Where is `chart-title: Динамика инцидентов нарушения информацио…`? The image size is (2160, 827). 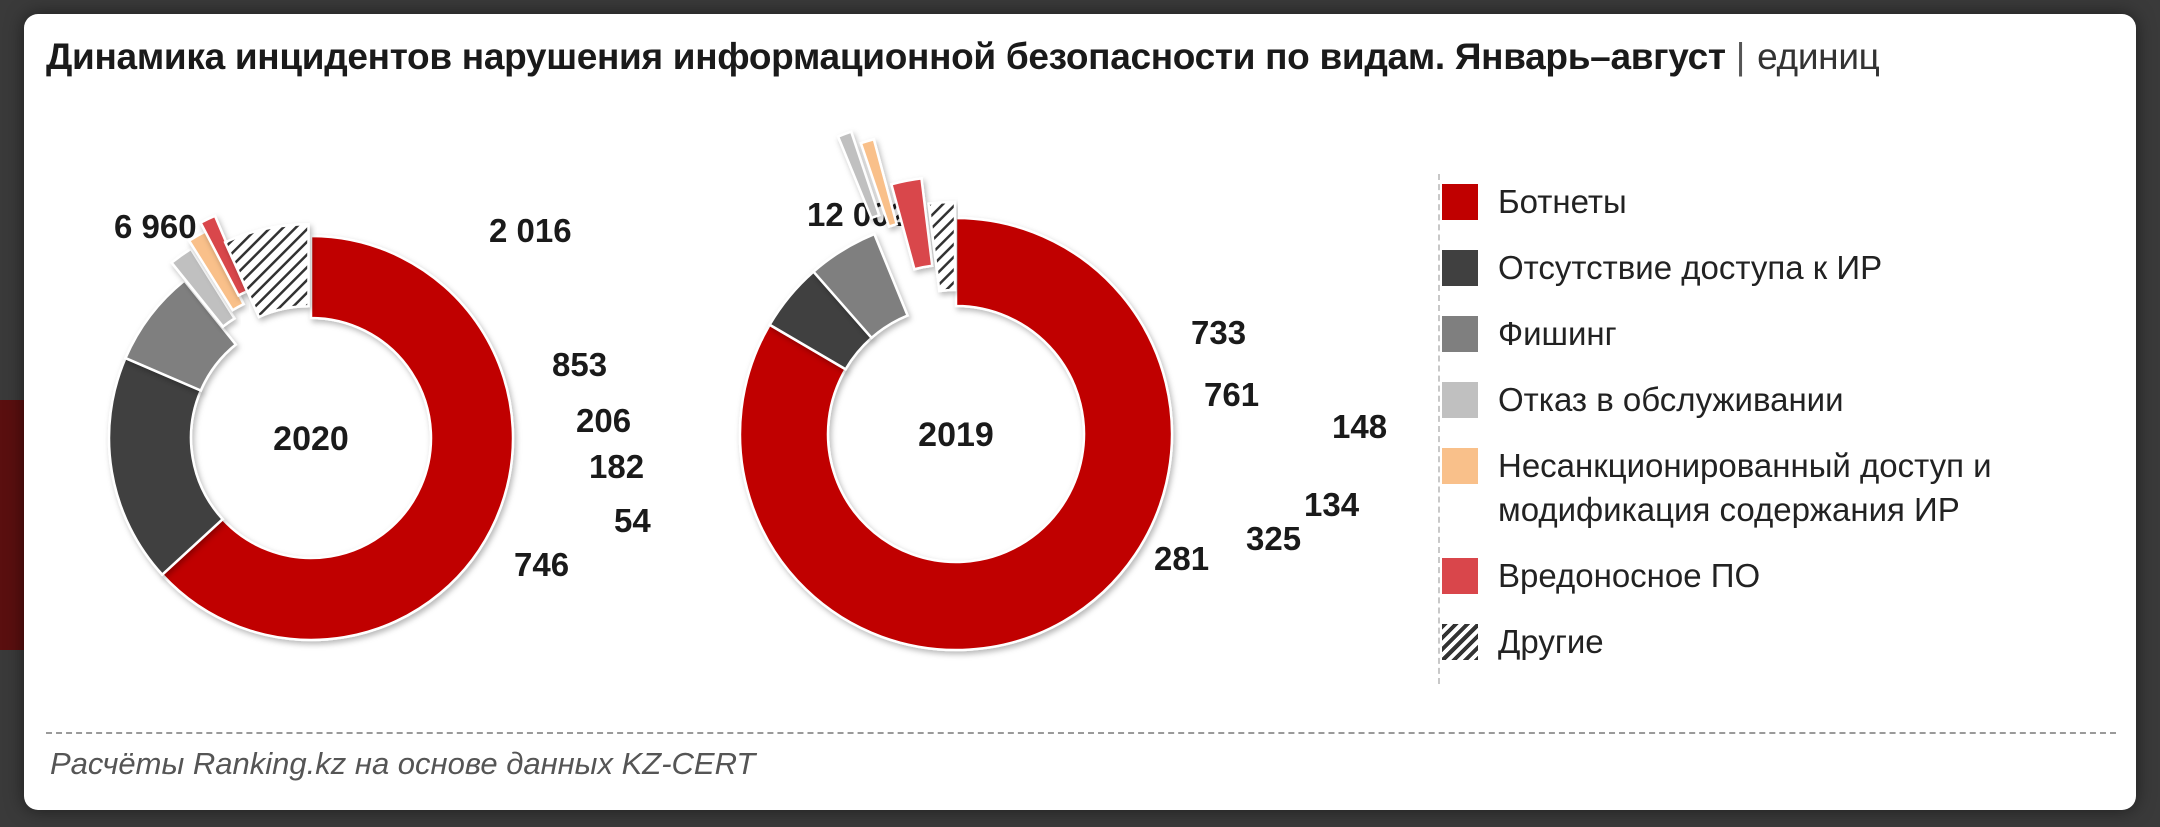 chart-title: Динамика инцидентов нарушения информацио… is located at coordinates (963, 57).